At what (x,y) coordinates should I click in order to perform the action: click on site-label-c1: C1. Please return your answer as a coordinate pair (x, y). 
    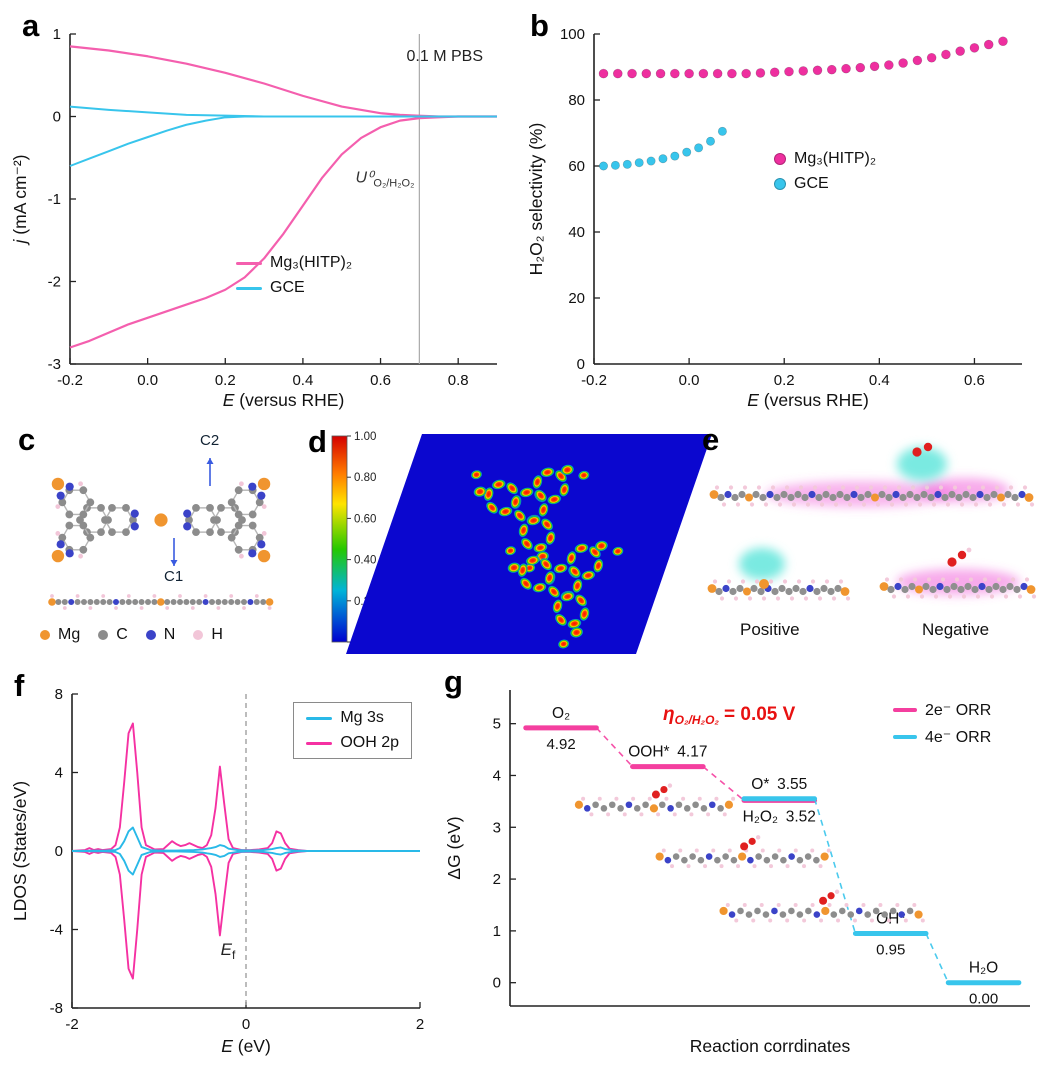
    Looking at the image, I should click on (174, 576).